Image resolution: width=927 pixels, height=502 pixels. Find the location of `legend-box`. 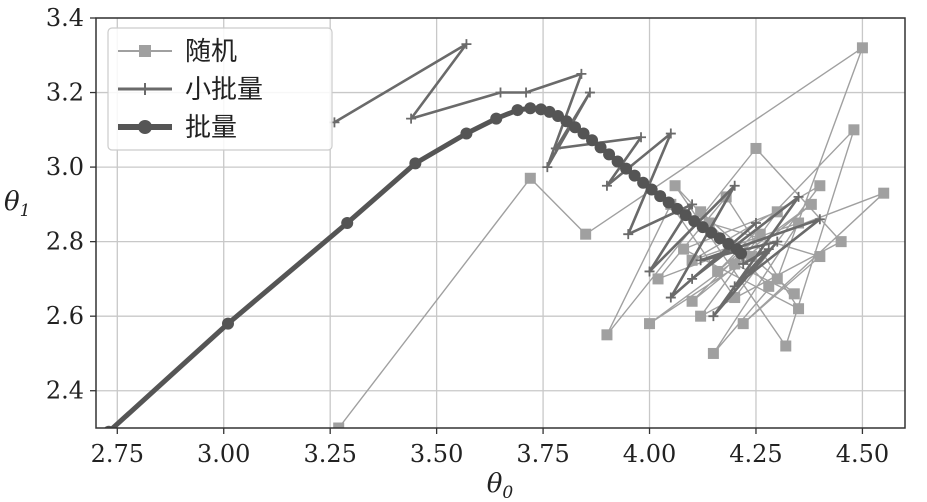

legend-box is located at coordinates (220, 89).